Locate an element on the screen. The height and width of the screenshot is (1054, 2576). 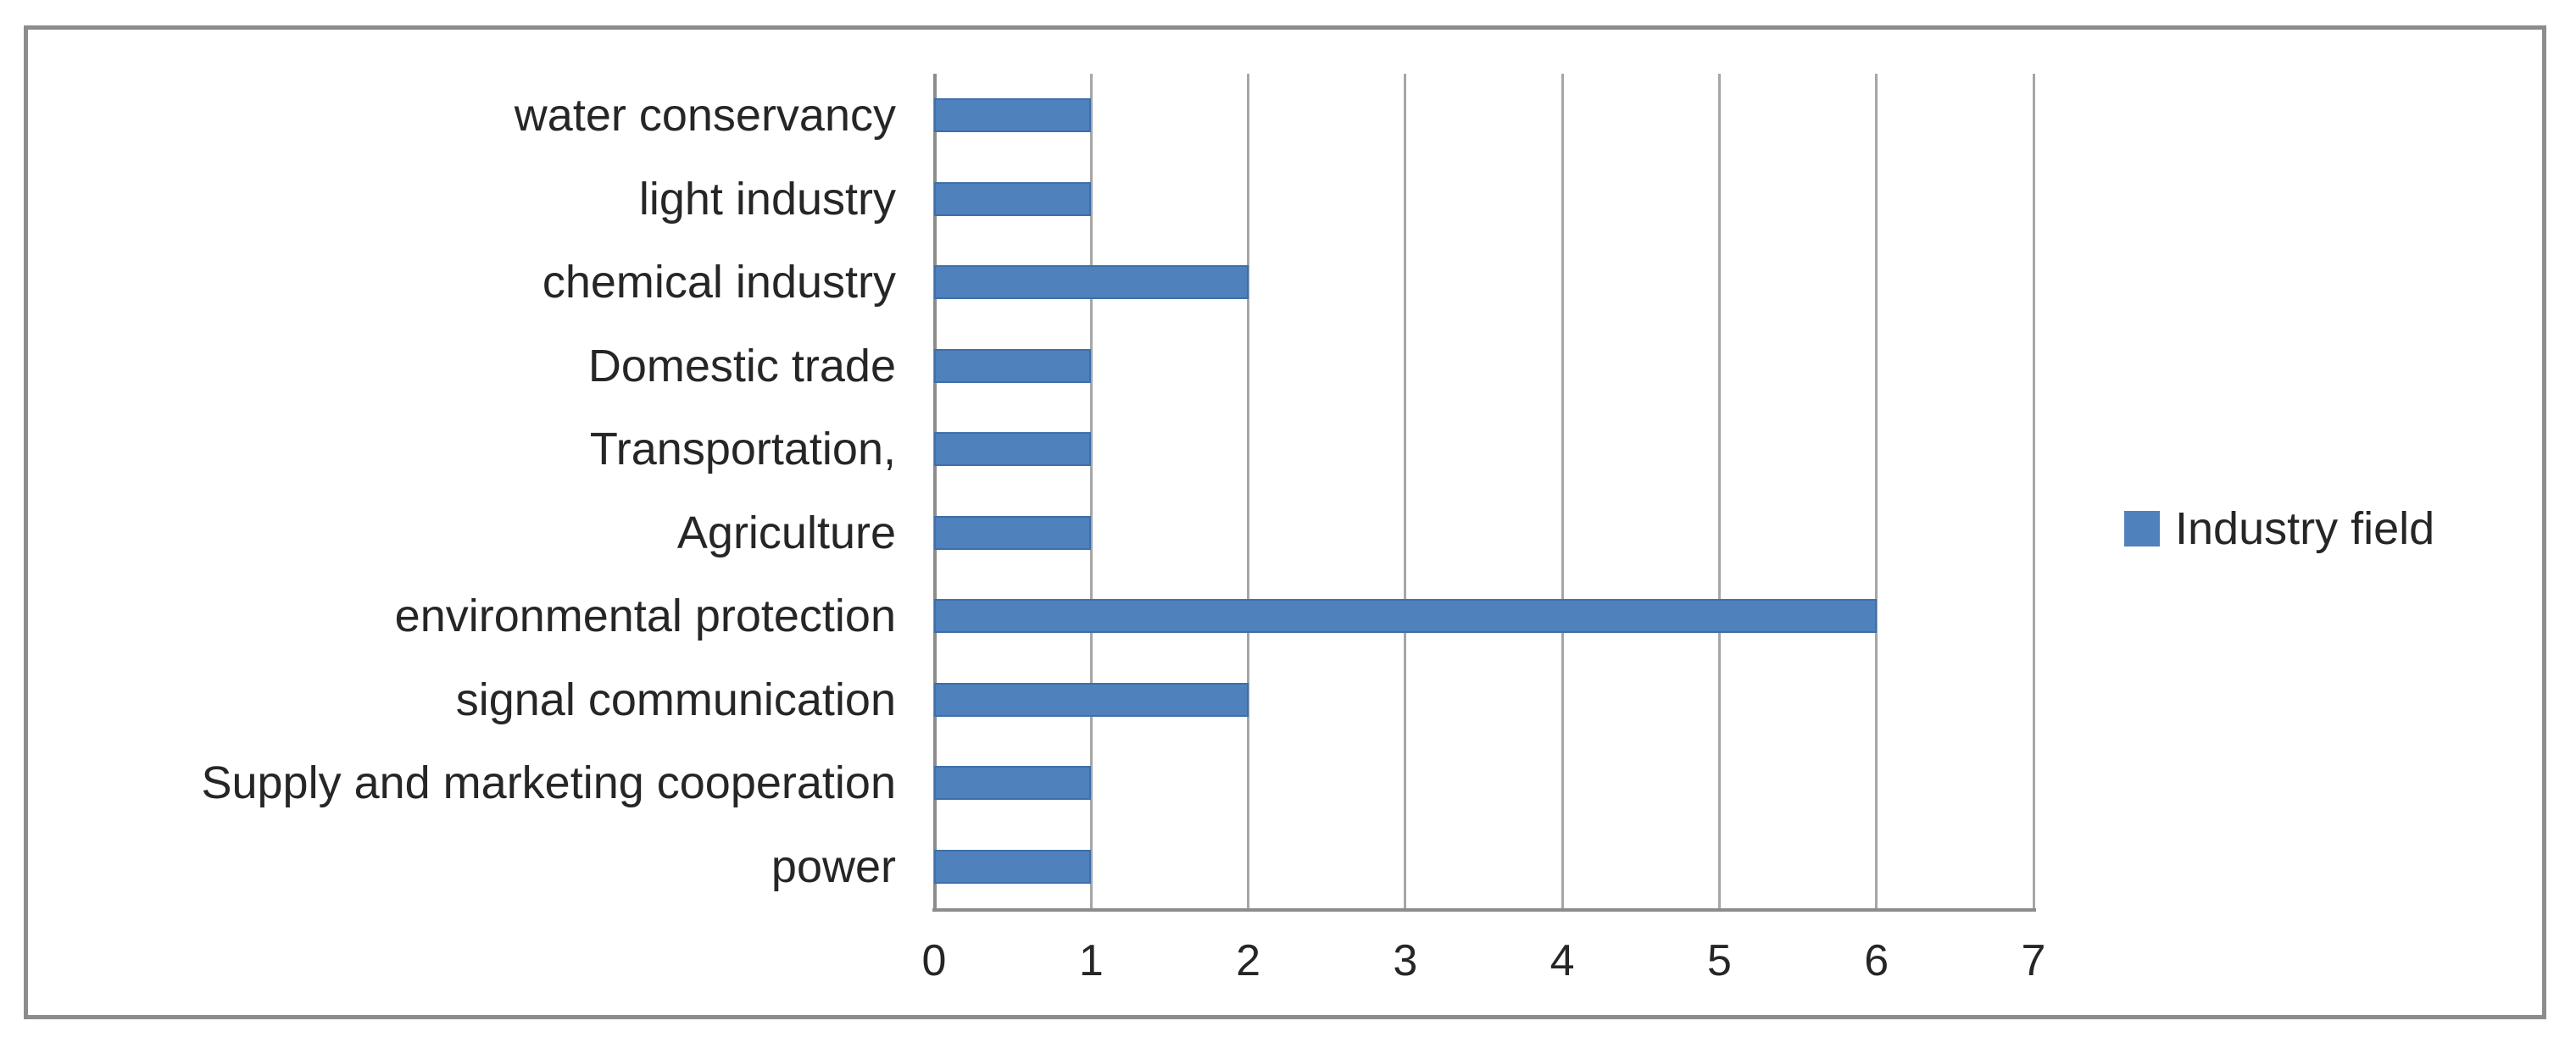
x-axis-tick-label: 4 is located at coordinates (1562, 960).